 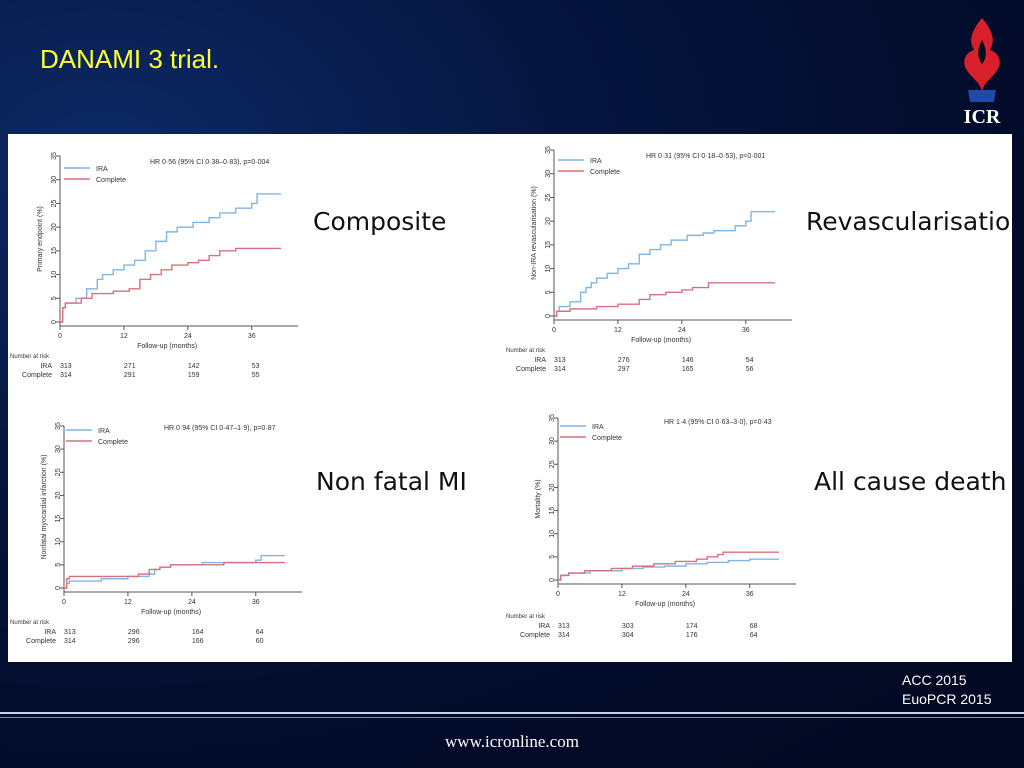 What do you see at coordinates (512, 713) in the screenshot?
I see `footer-divider` at bounding box center [512, 713].